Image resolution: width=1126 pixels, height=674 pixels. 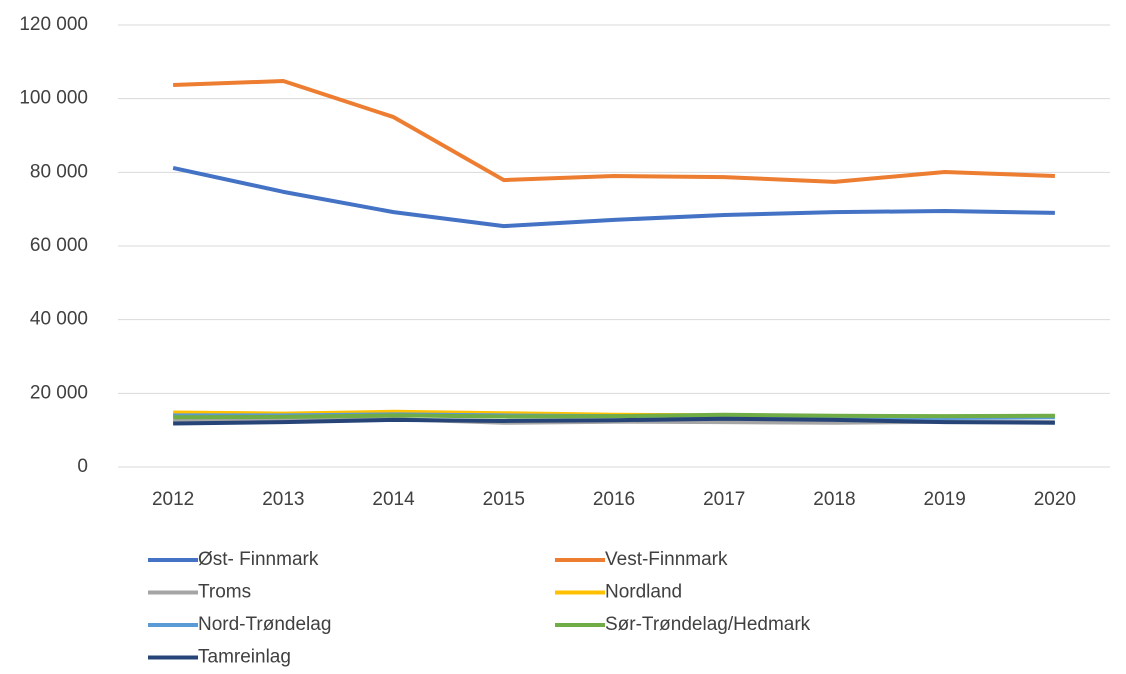 I want to click on x-tick-label: 2018, so click(x=834, y=499).